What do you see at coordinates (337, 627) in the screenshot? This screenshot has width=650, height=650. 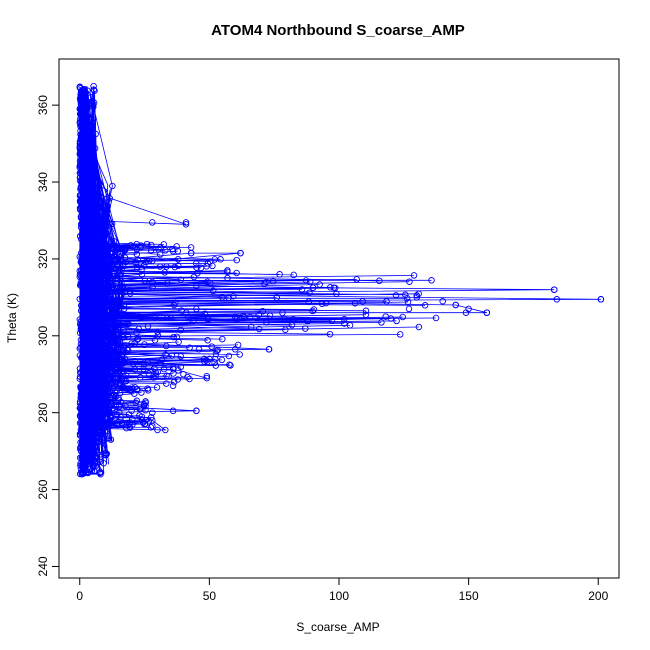 I see `x-axis-label: S_coarse_AMP` at bounding box center [337, 627].